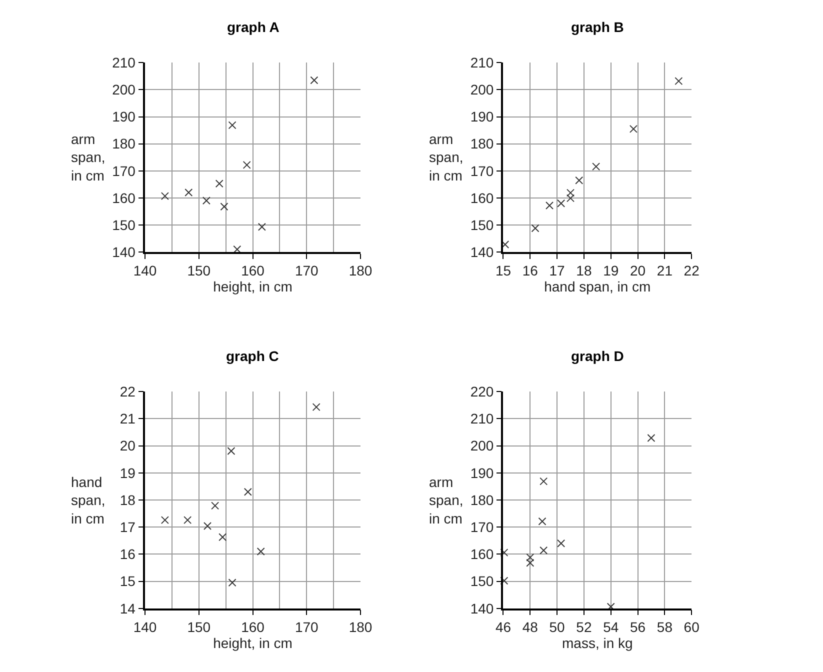 The width and height of the screenshot is (823, 672). Describe the element at coordinates (584, 626) in the screenshot. I see `x-tick-label: 52` at that location.